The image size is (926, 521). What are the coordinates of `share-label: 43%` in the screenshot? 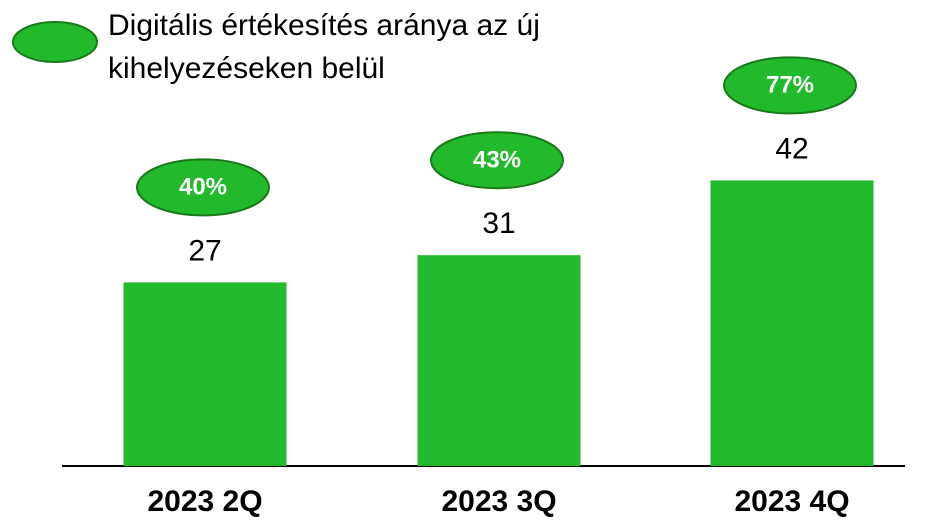 It's located at (497, 160).